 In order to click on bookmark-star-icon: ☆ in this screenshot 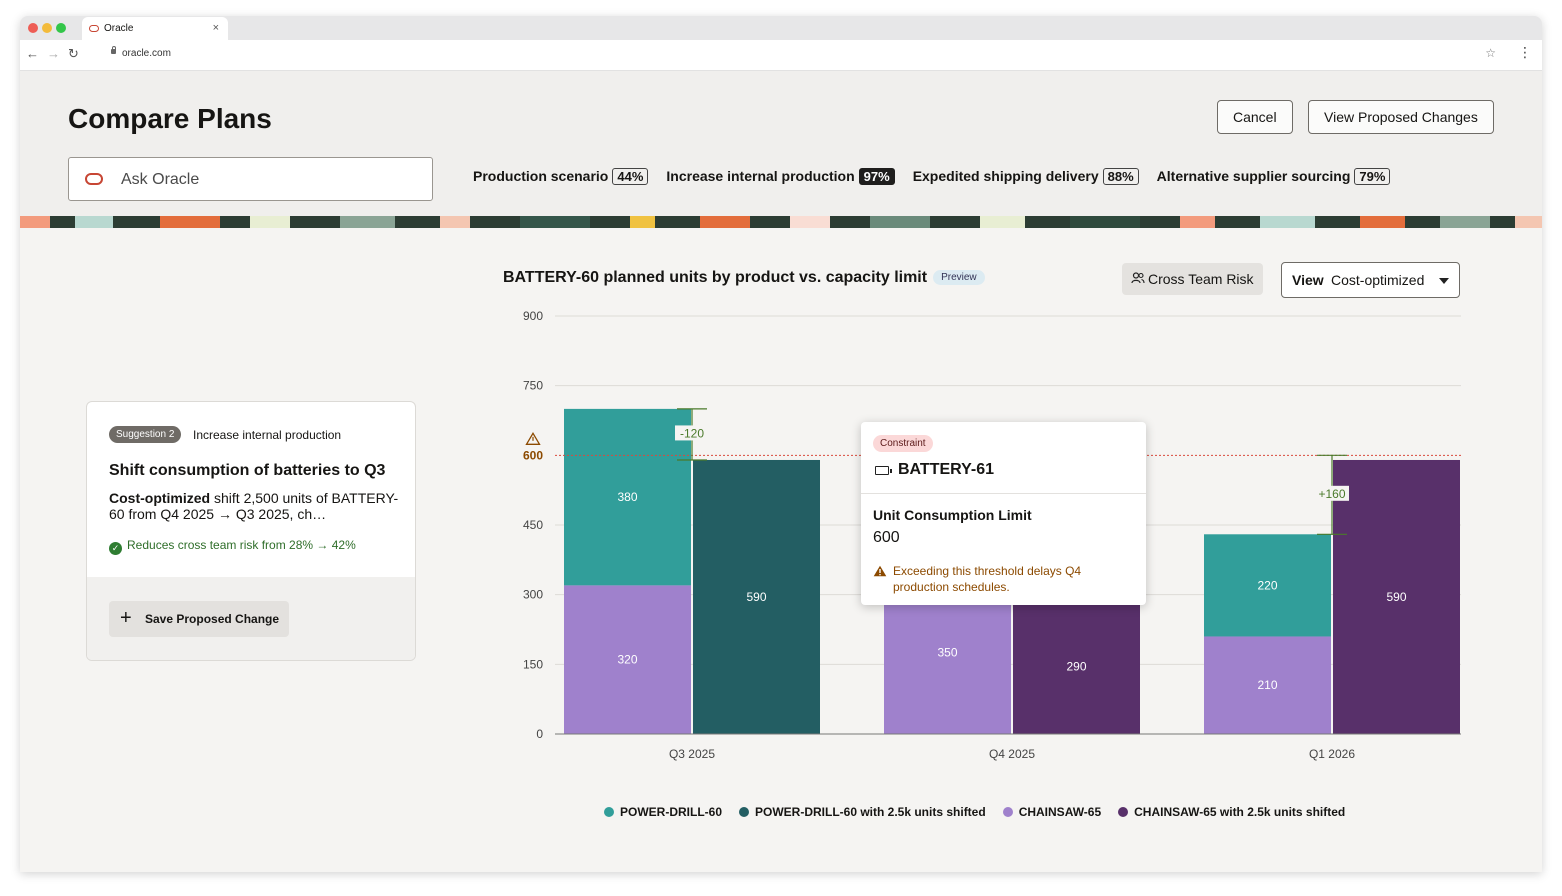, I will do `click(1490, 53)`.